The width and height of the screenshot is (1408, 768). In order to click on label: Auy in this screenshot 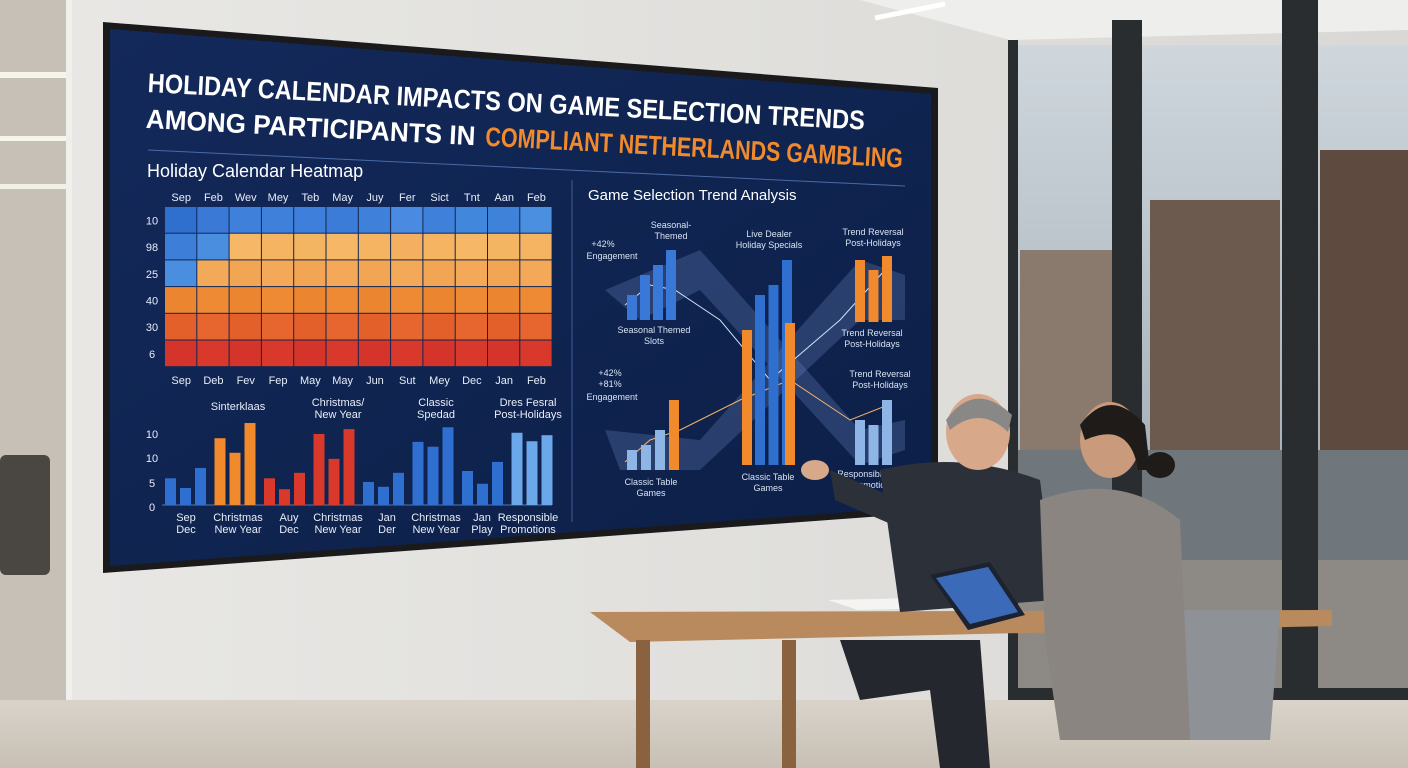, I will do `click(289, 518)`.